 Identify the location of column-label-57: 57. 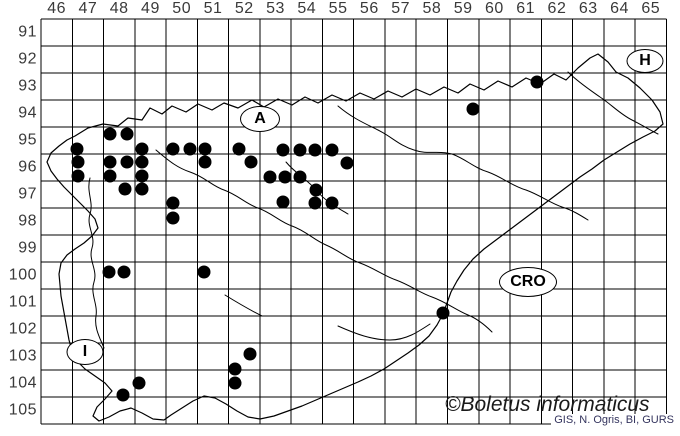
(400, 8).